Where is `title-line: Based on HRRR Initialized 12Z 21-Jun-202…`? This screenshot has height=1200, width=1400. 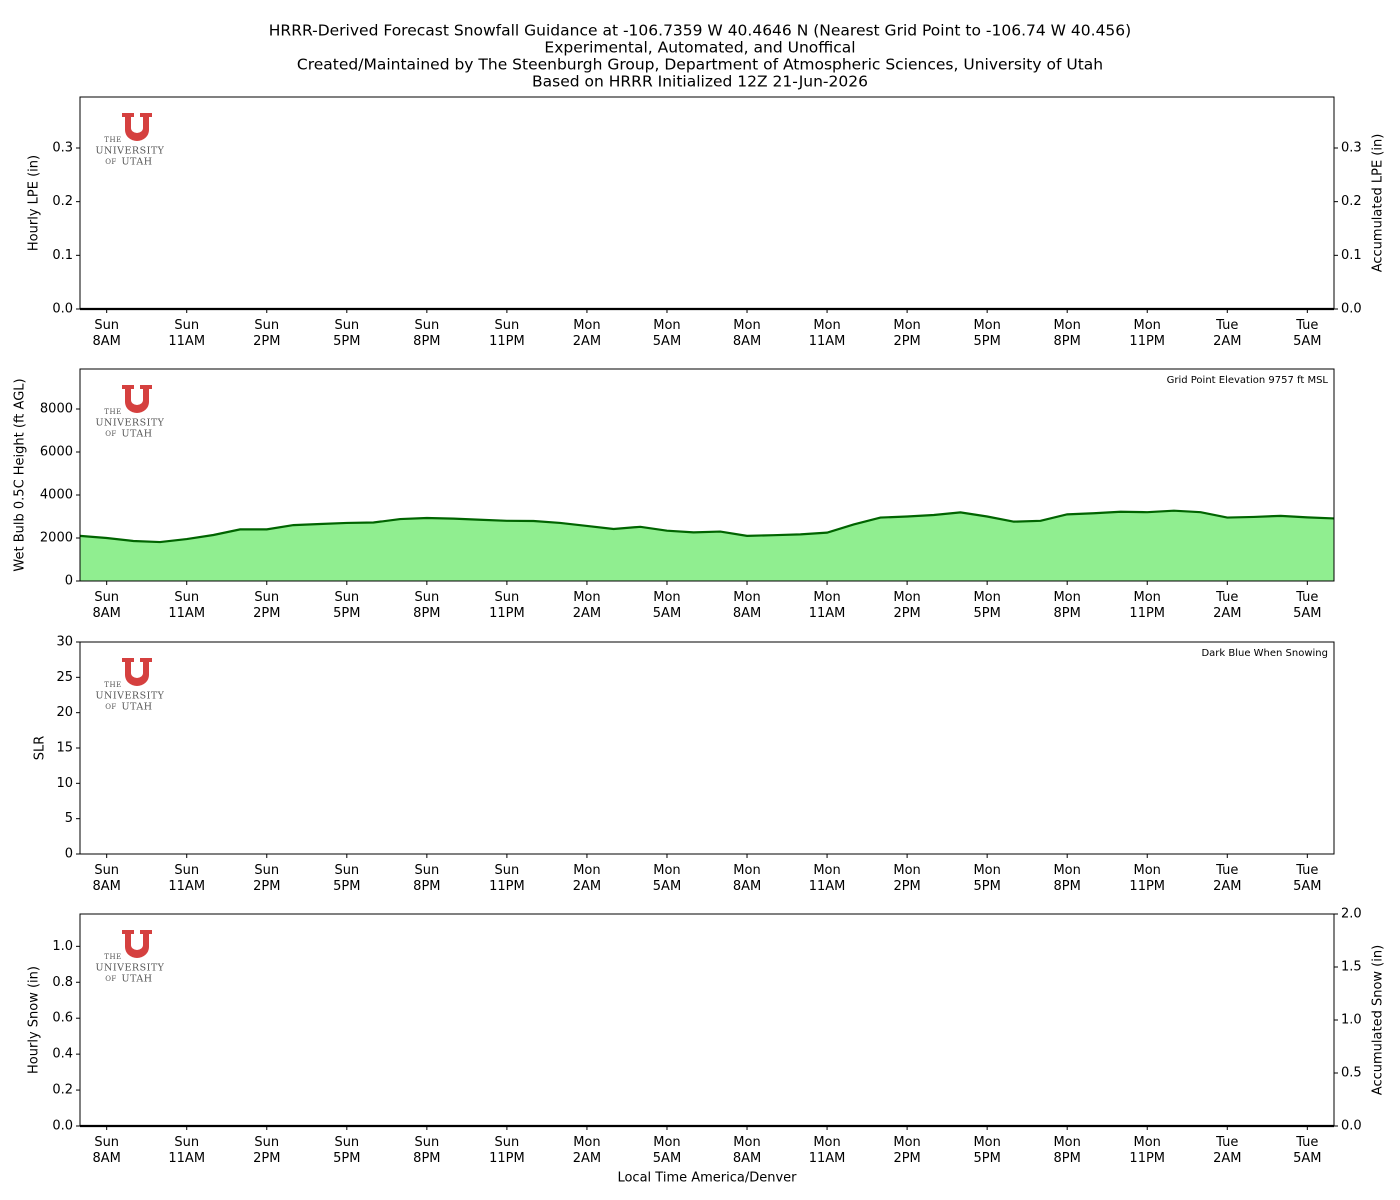 title-line: Based on HRRR Initialized 12Z 21-Jun-202… is located at coordinates (700, 82).